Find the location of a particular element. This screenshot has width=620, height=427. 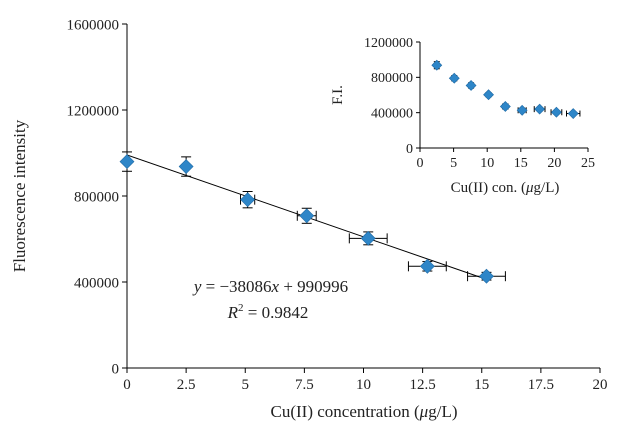

inset-x-axis-title: Cu(II) con. (μg/L) is located at coordinates (505, 188).